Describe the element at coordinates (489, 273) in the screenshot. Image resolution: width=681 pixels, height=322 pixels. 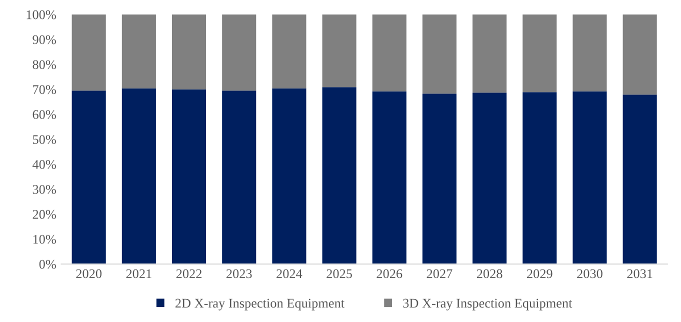
I see `x-tick-label: 2028` at that location.